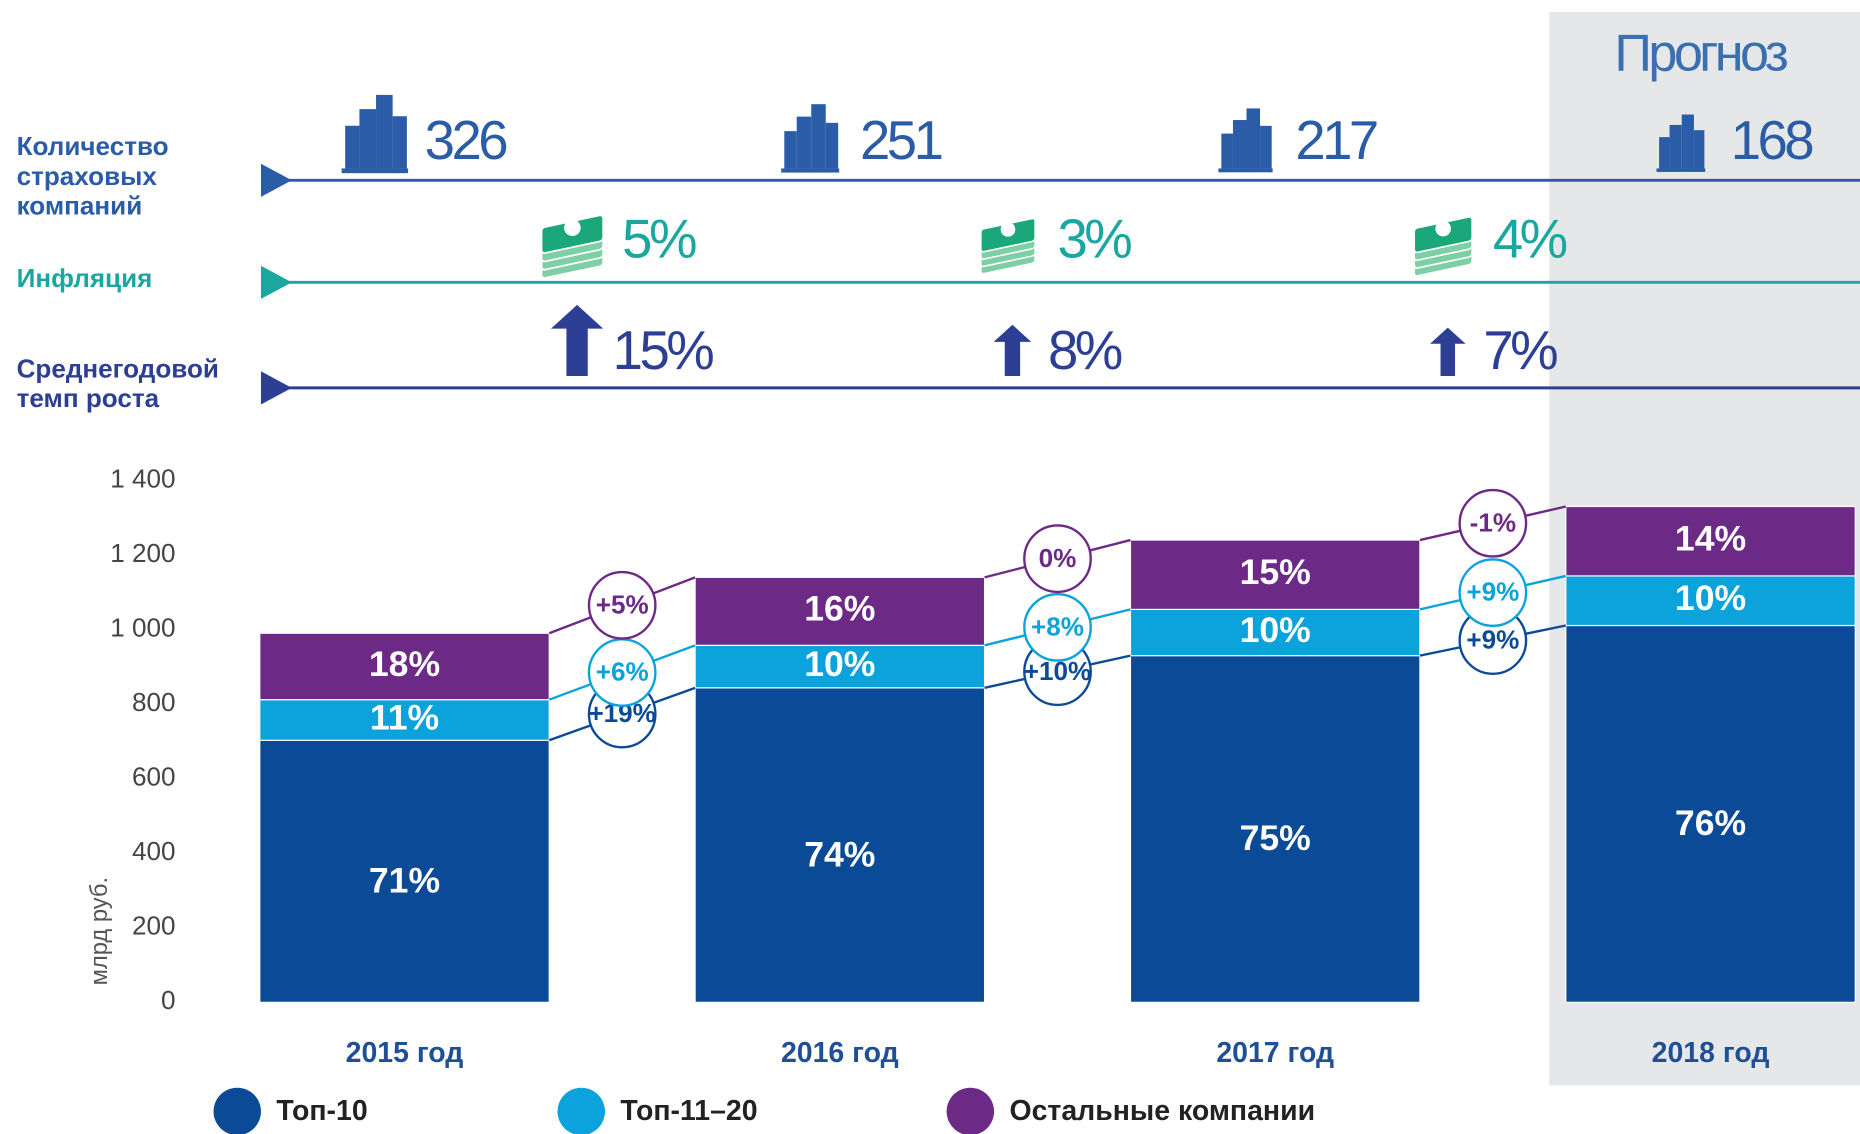 The height and width of the screenshot is (1134, 1860). Describe the element at coordinates (85, 278) in the screenshot. I see `indicator-label: Инфляция` at that location.